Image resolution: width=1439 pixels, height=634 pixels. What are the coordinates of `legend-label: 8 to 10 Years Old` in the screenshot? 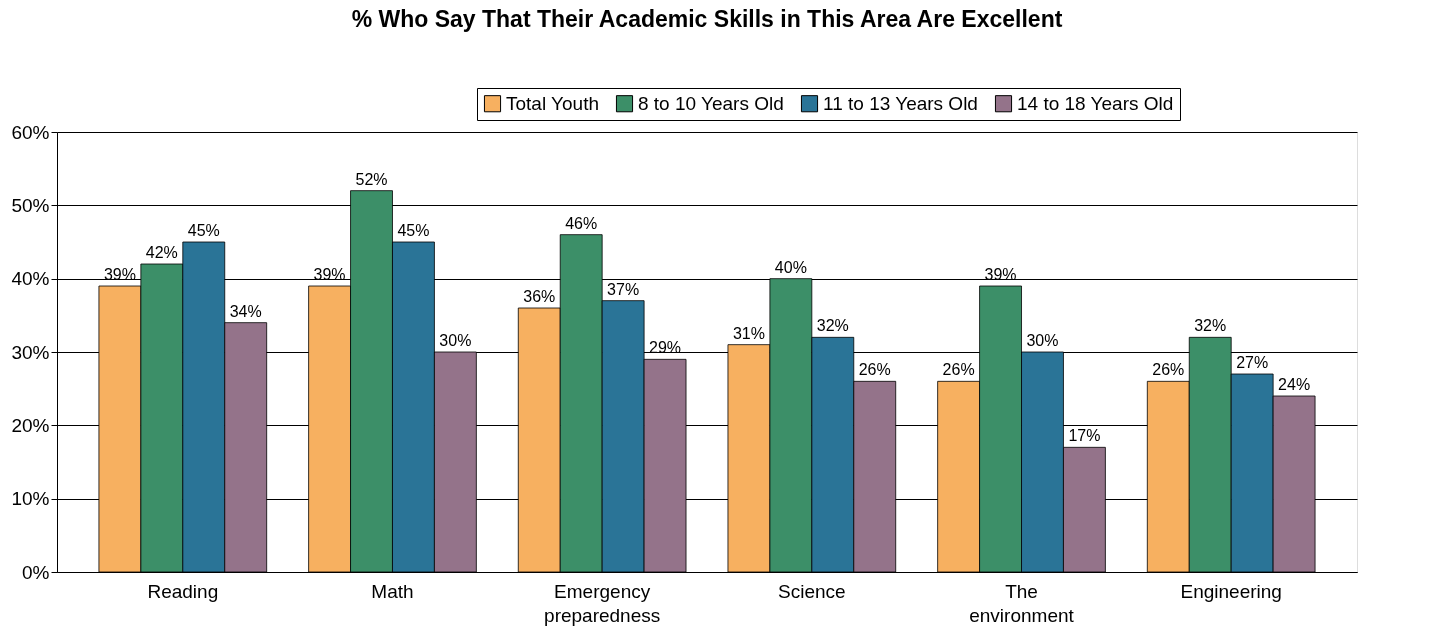 It's located at (711, 103).